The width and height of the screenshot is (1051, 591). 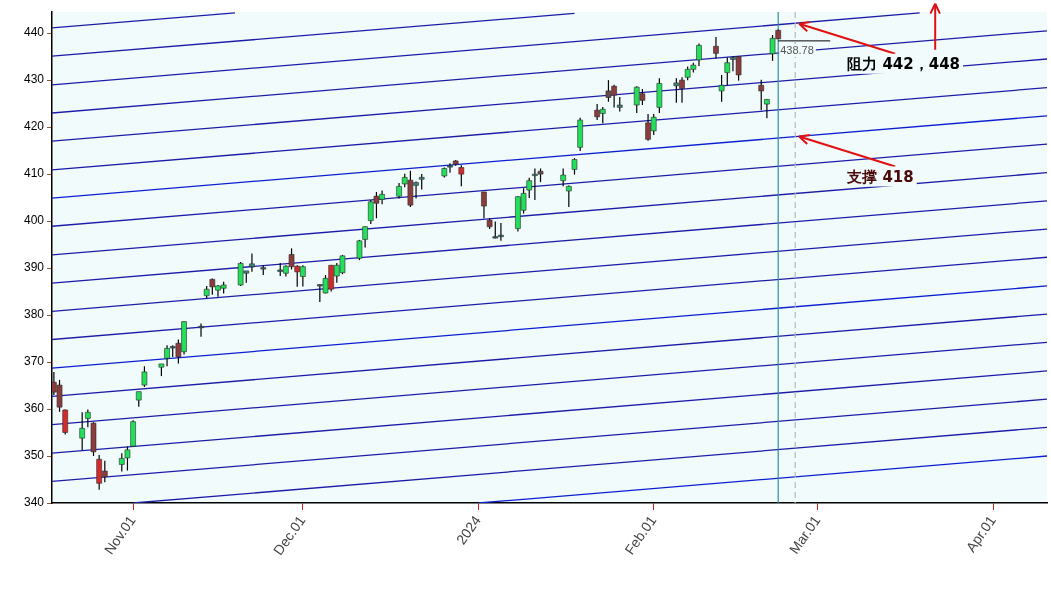 What do you see at coordinates (34, 314) in the screenshot?
I see `y-tick-label: 380` at bounding box center [34, 314].